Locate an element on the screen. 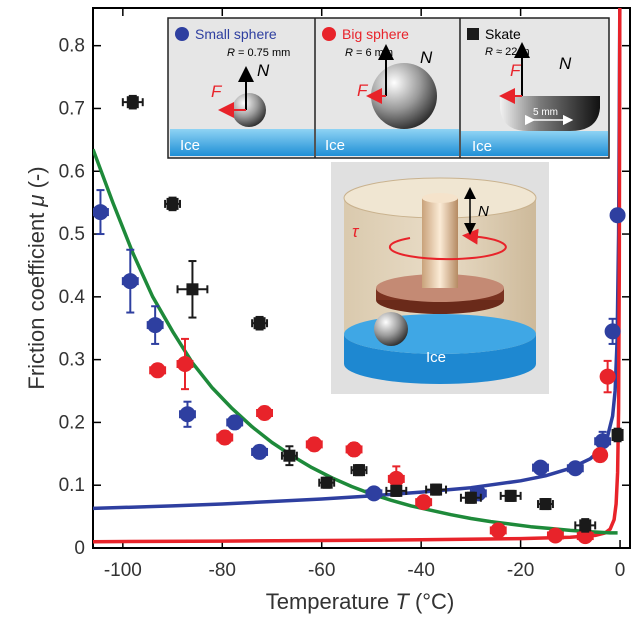 This screenshot has height=620, width=640. inset-small-r-symbol: R is located at coordinates (231, 53).